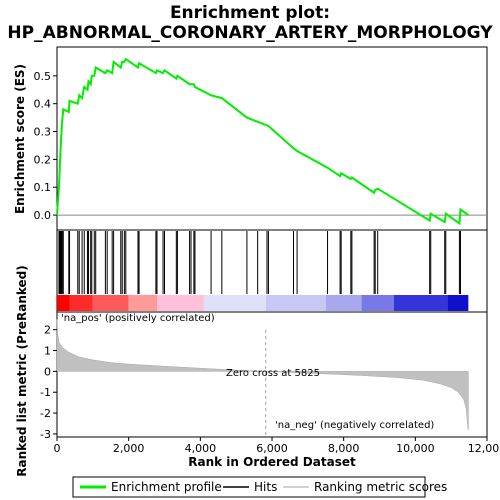 The width and height of the screenshot is (500, 500). Describe the element at coordinates (380, 487) in the screenshot. I see `legend-metric-label: Ranking metric scores` at that location.